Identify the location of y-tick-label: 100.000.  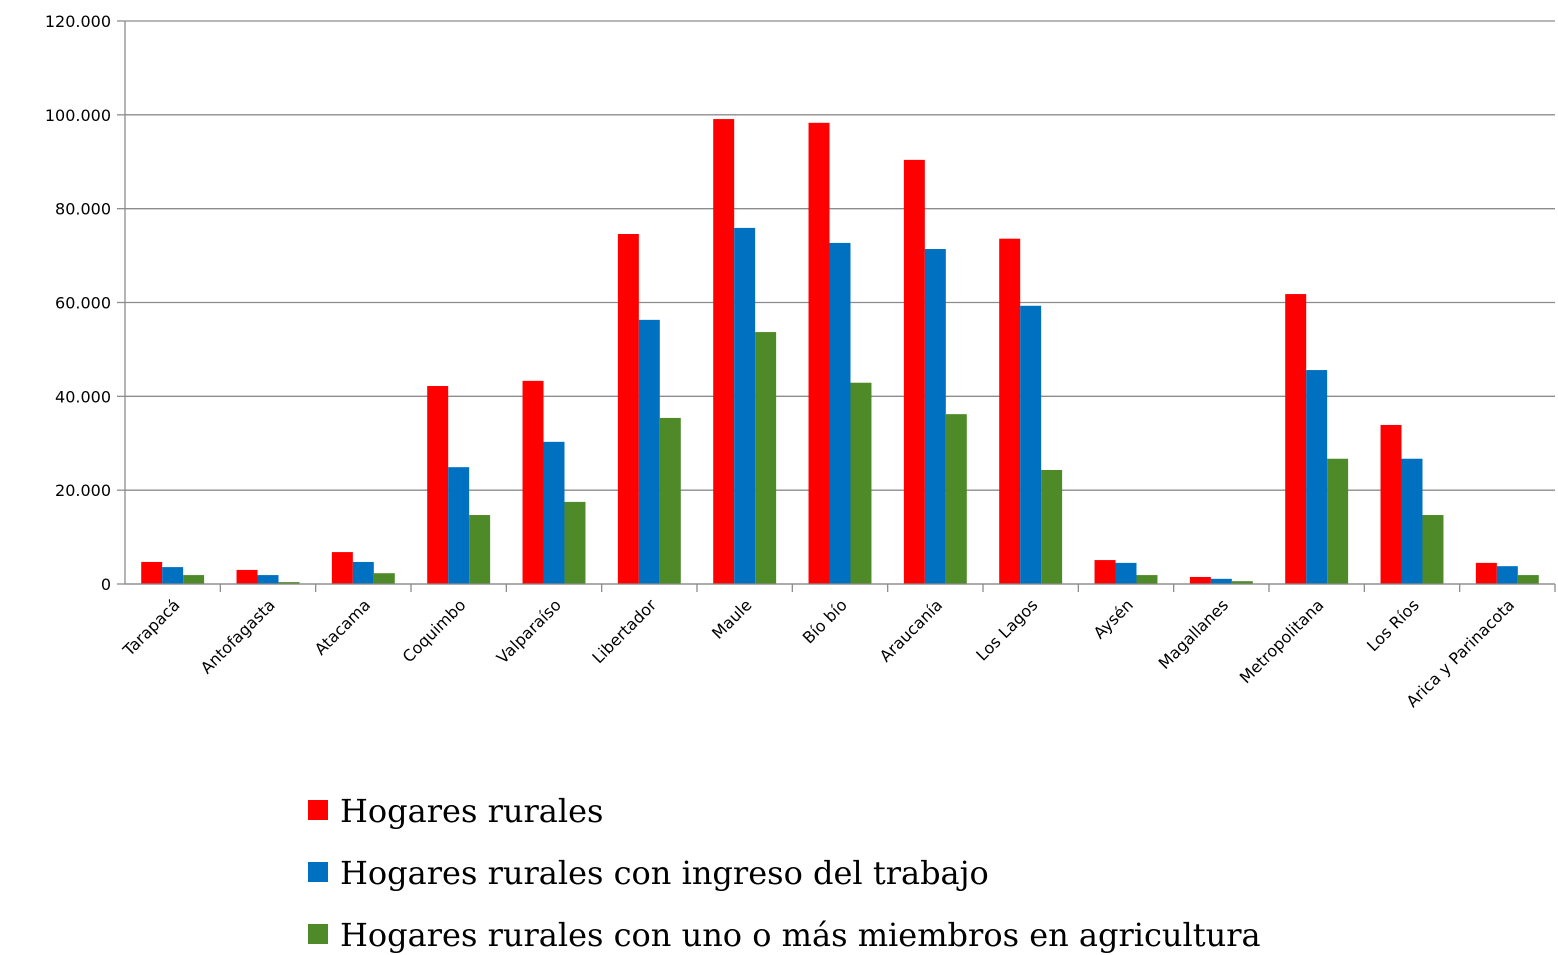
(78, 115).